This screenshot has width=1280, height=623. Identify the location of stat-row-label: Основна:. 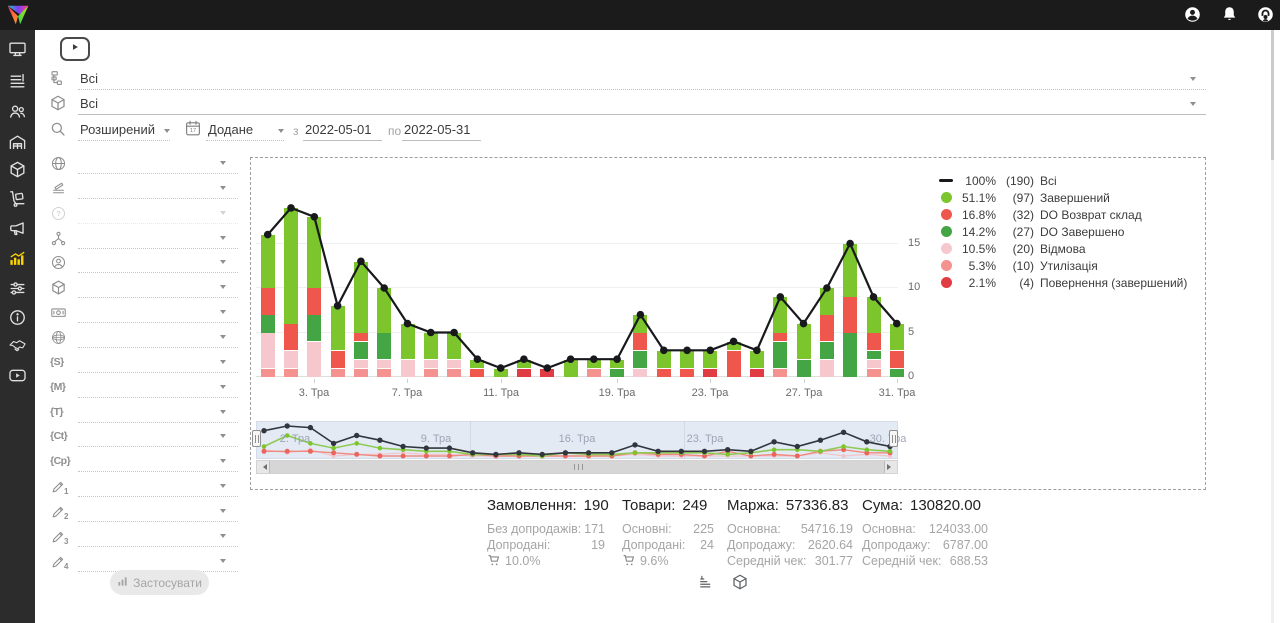
(754, 529).